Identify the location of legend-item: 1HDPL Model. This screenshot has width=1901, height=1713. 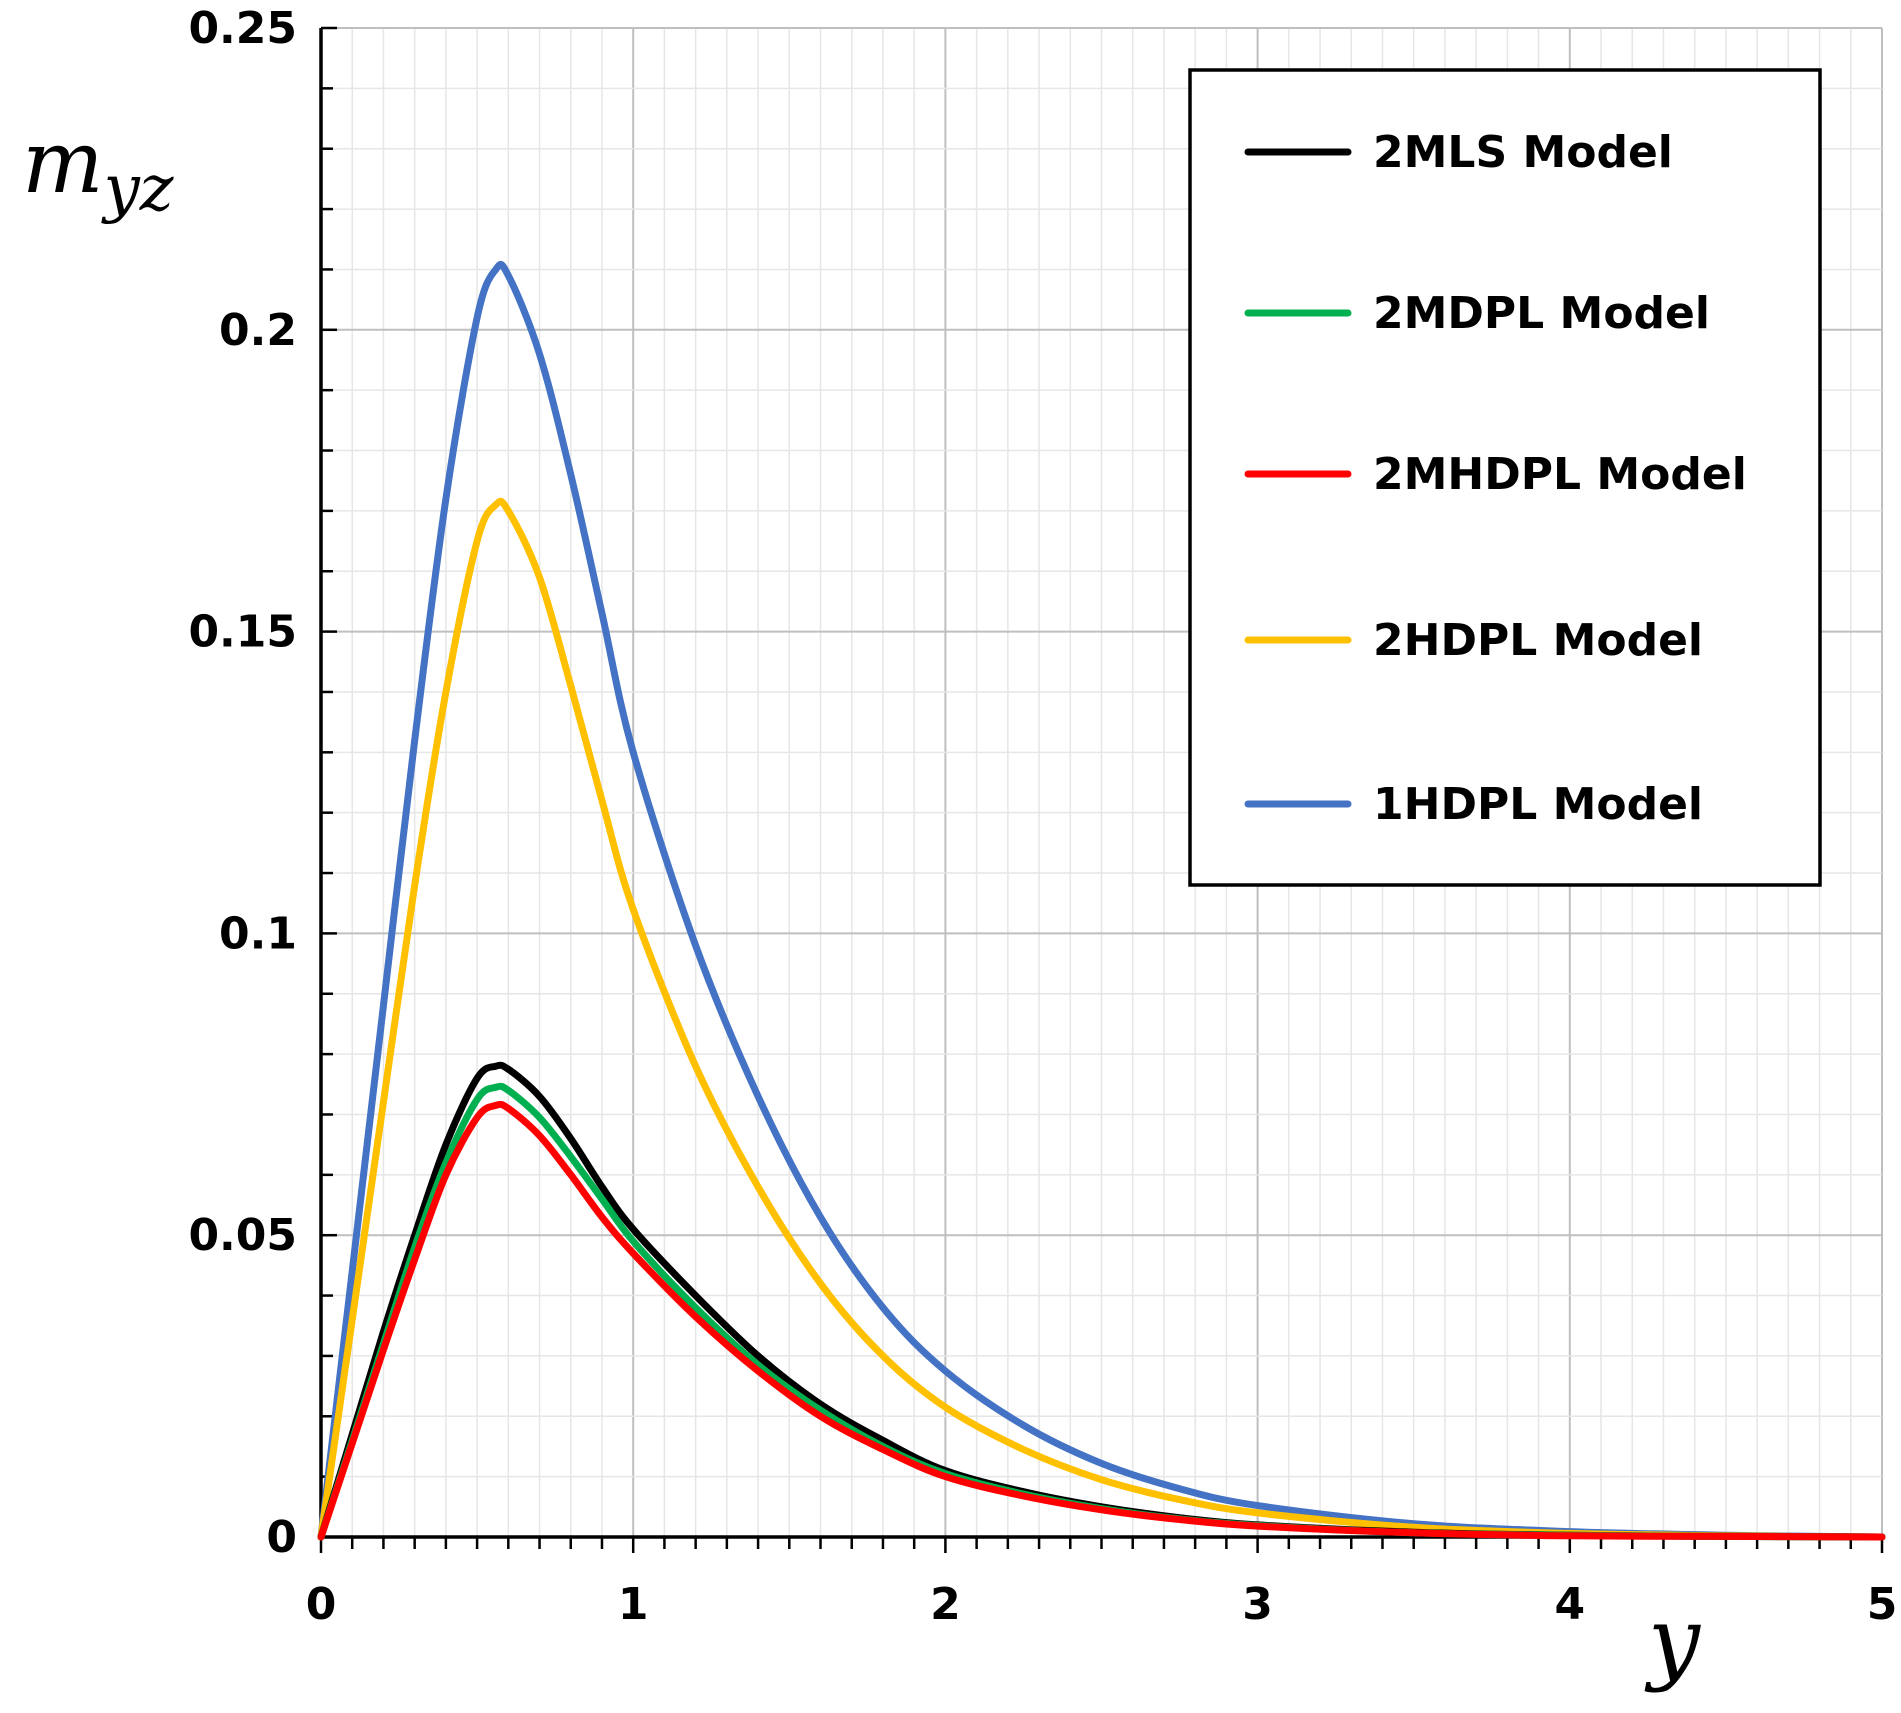
(1473, 804).